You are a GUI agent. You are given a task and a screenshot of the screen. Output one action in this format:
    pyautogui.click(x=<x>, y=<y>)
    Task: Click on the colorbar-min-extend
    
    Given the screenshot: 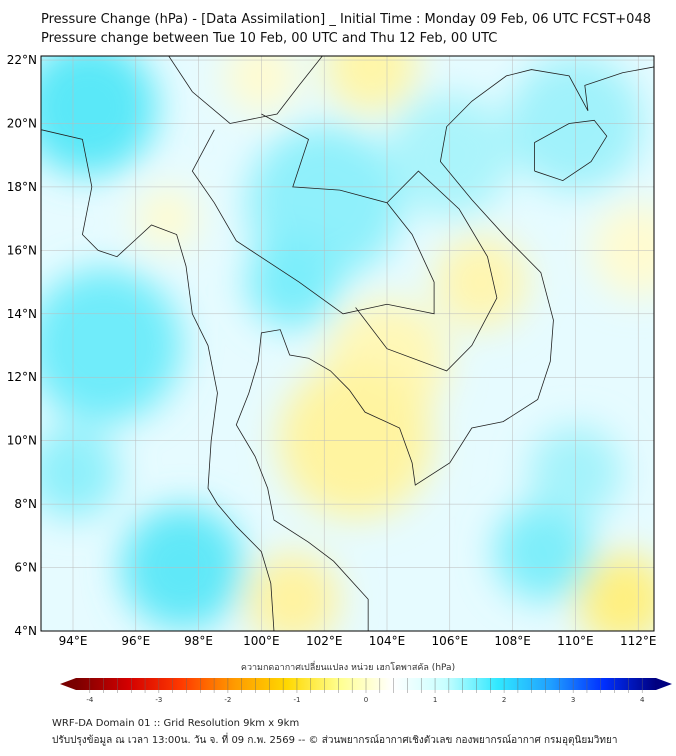 What is the action you would take?
    pyautogui.click(x=68, y=684)
    